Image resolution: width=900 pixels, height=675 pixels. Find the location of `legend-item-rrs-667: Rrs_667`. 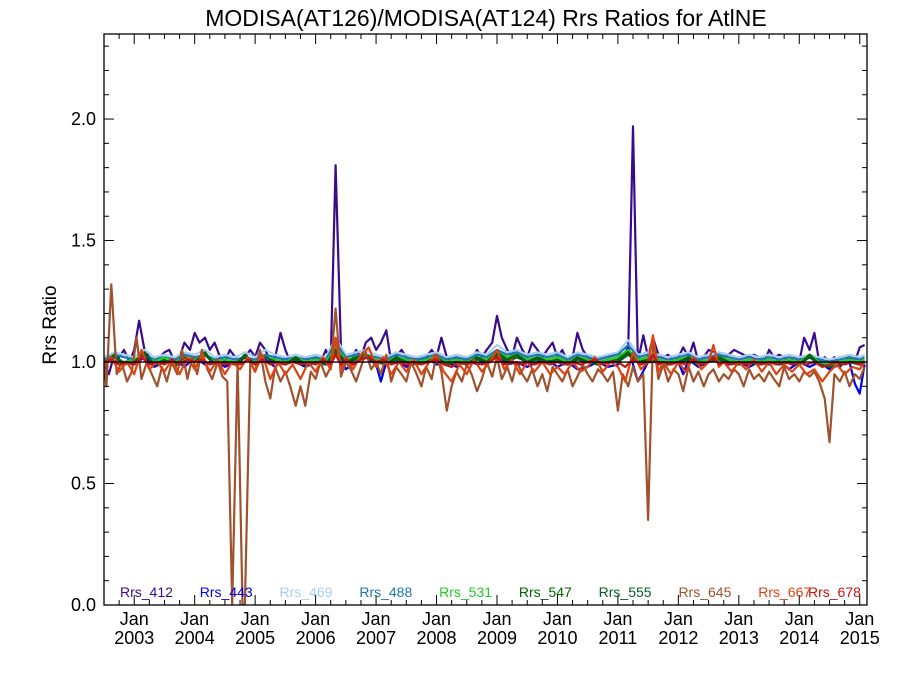

legend-item-rrs-667: Rrs_667 is located at coordinates (784, 592).